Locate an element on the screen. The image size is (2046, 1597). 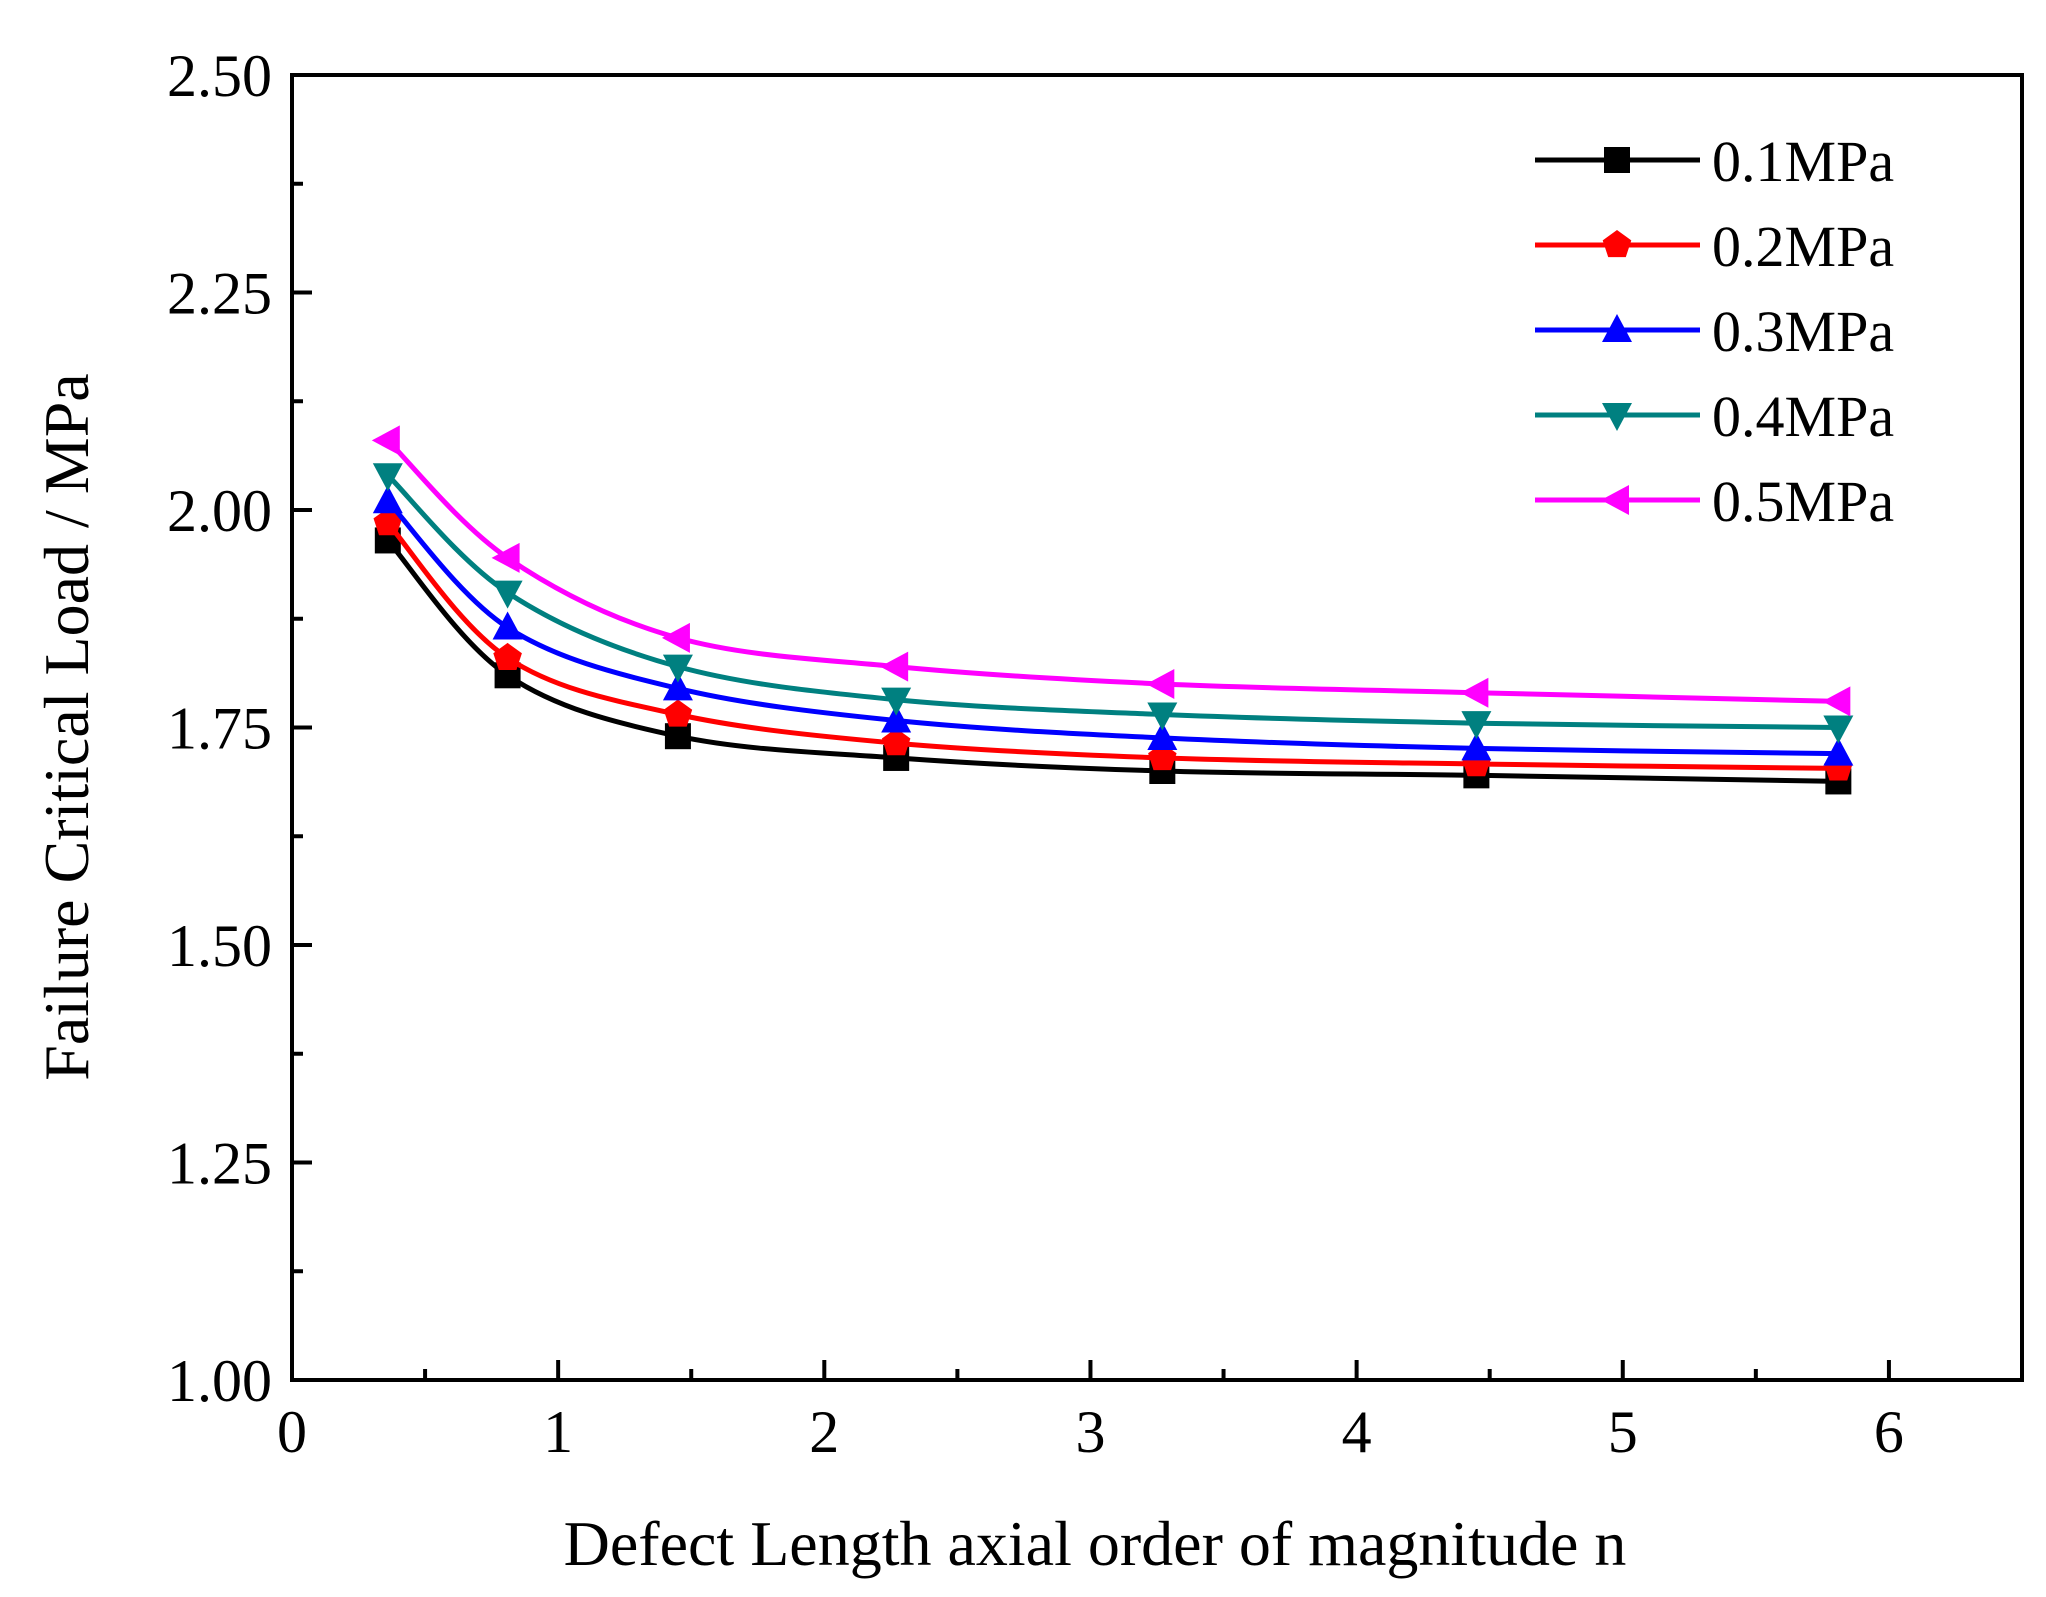
y-tick-label: 1.75 is located at coordinates (219, 729).